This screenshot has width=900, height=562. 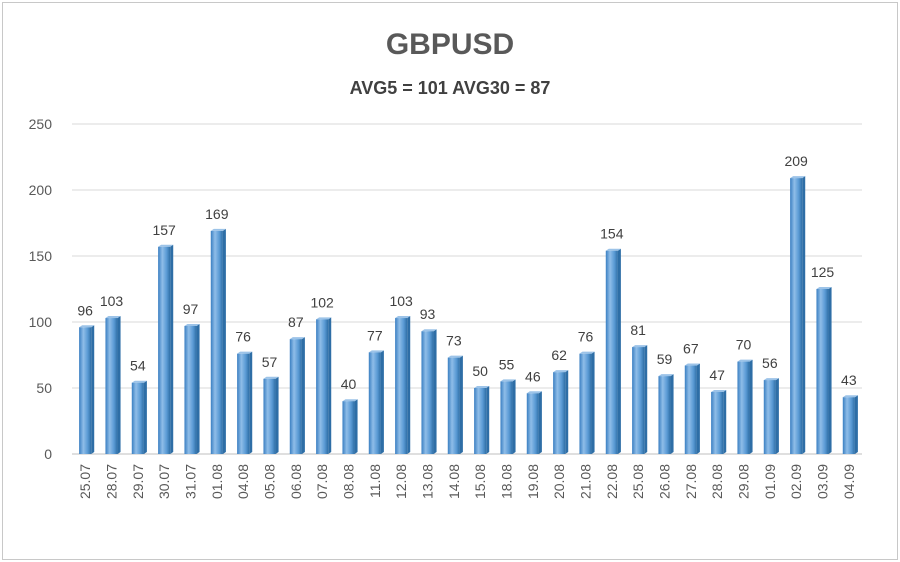 What do you see at coordinates (41, 322) in the screenshot?
I see `y-tick-label: 100` at bounding box center [41, 322].